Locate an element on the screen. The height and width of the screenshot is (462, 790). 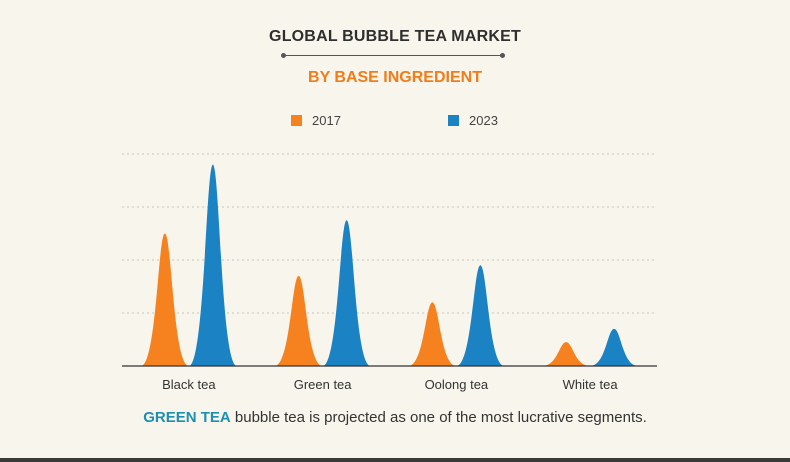
legend-item-2017: 2017 is located at coordinates (316, 120).